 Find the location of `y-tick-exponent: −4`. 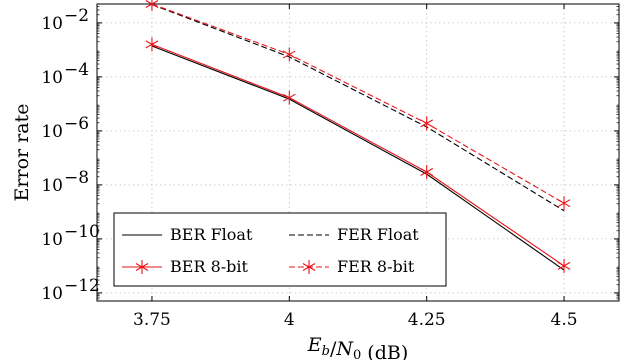

y-tick-exponent: −4 is located at coordinates (76, 70).